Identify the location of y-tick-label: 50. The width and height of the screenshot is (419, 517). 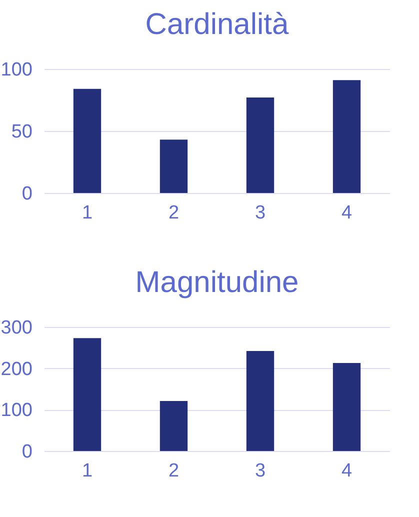
(21, 132).